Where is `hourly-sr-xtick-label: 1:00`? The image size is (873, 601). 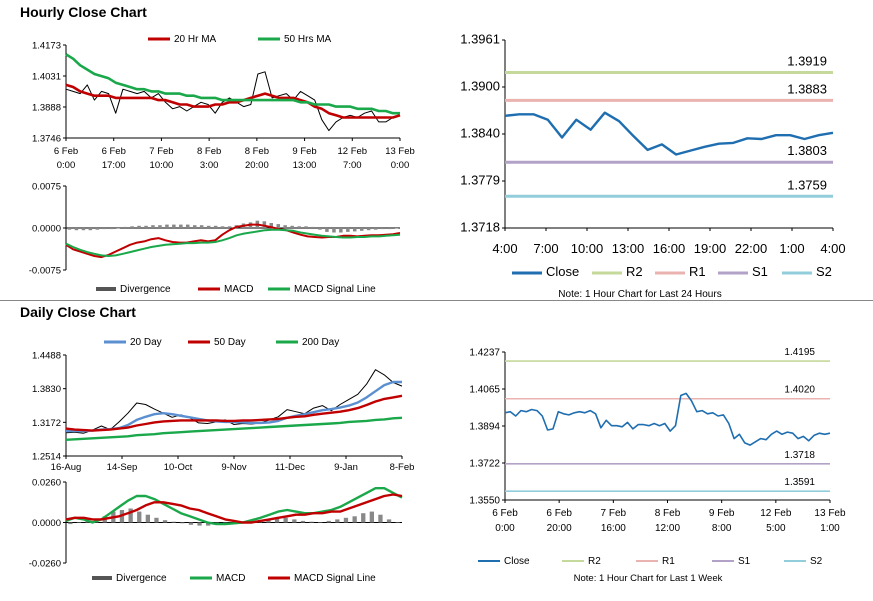
hourly-sr-xtick-label: 1:00 is located at coordinates (791, 248).